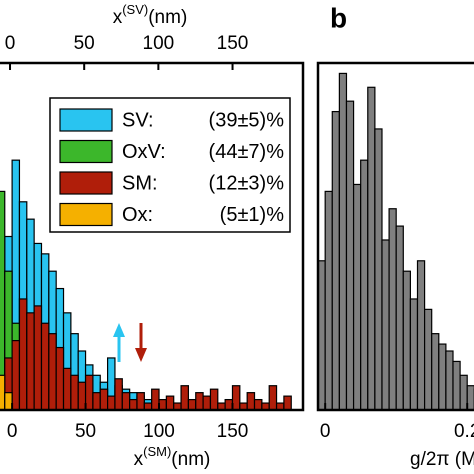  Describe the element at coordinates (159, 431) in the screenshot. I see `x-tick-label: 100` at that location.